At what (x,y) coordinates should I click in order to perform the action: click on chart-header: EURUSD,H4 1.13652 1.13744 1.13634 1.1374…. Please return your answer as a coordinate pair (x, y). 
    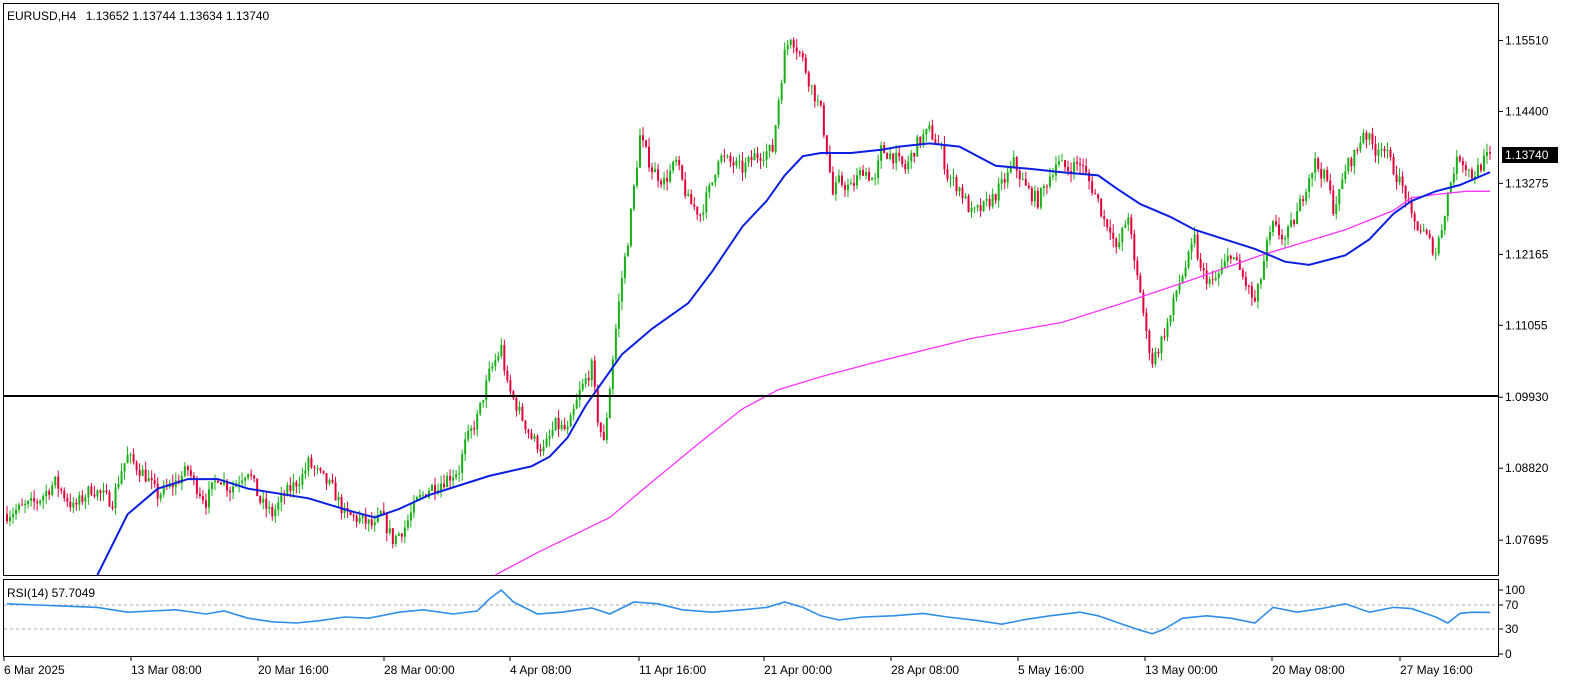
    Looking at the image, I should click on (138, 16).